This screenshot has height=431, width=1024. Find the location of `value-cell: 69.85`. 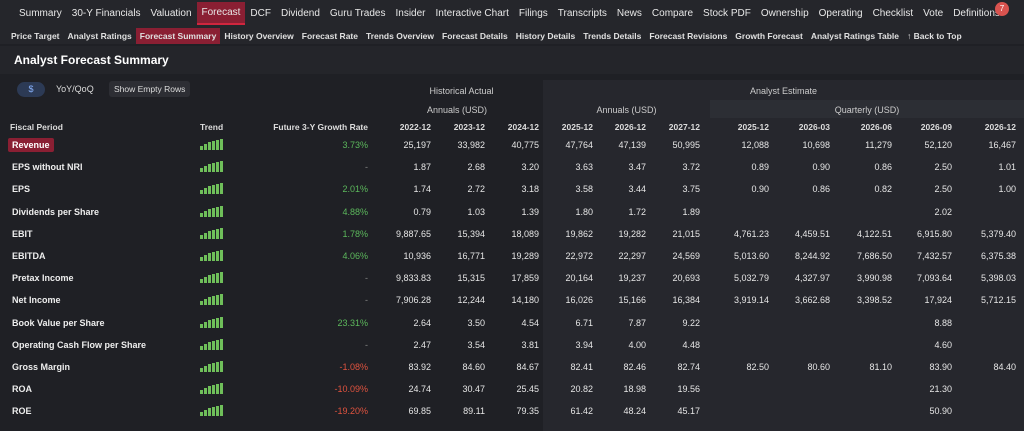

value-cell: 69.85 is located at coordinates (419, 411).